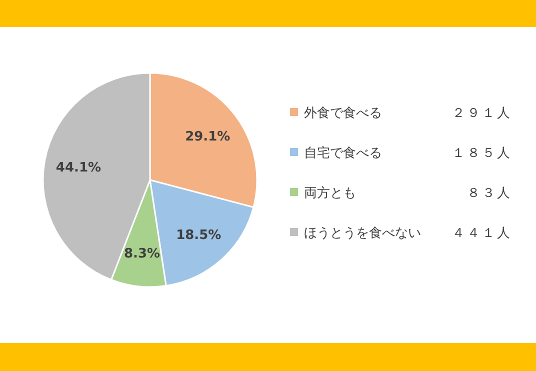  I want to click on text: １８５人, so click(482, 153).